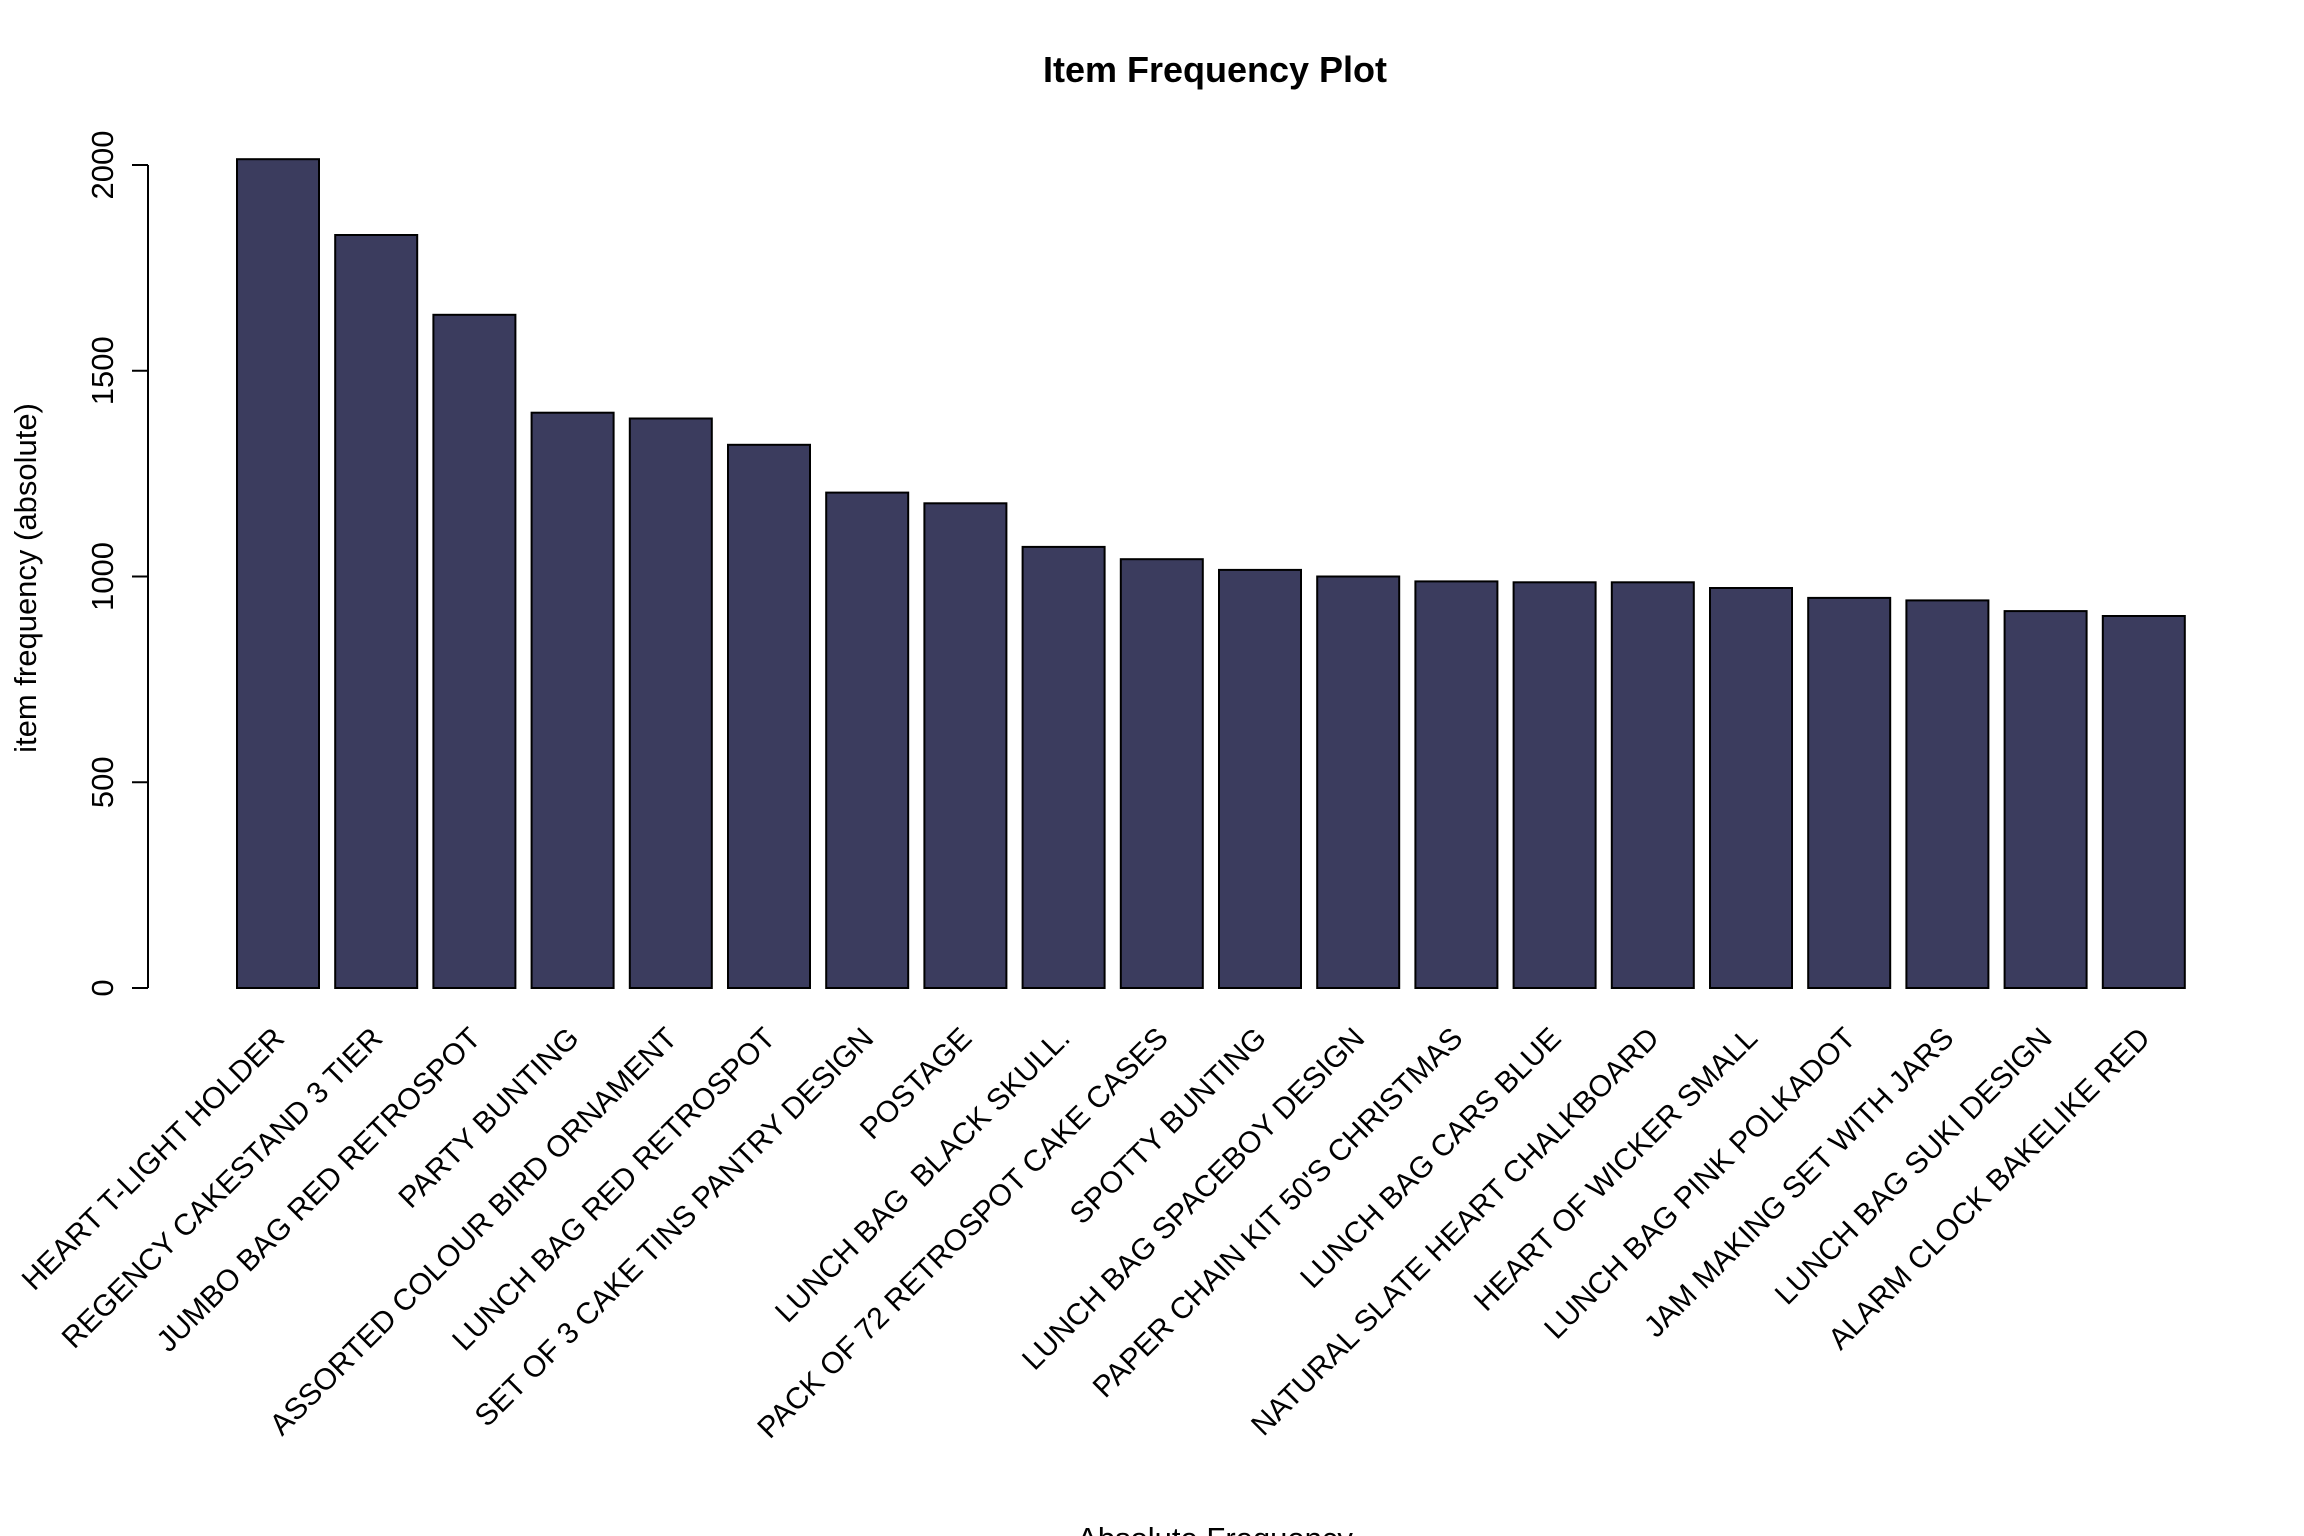 The height and width of the screenshot is (1536, 2304). What do you see at coordinates (102, 987) in the screenshot?
I see `y-tick-label: 0` at bounding box center [102, 987].